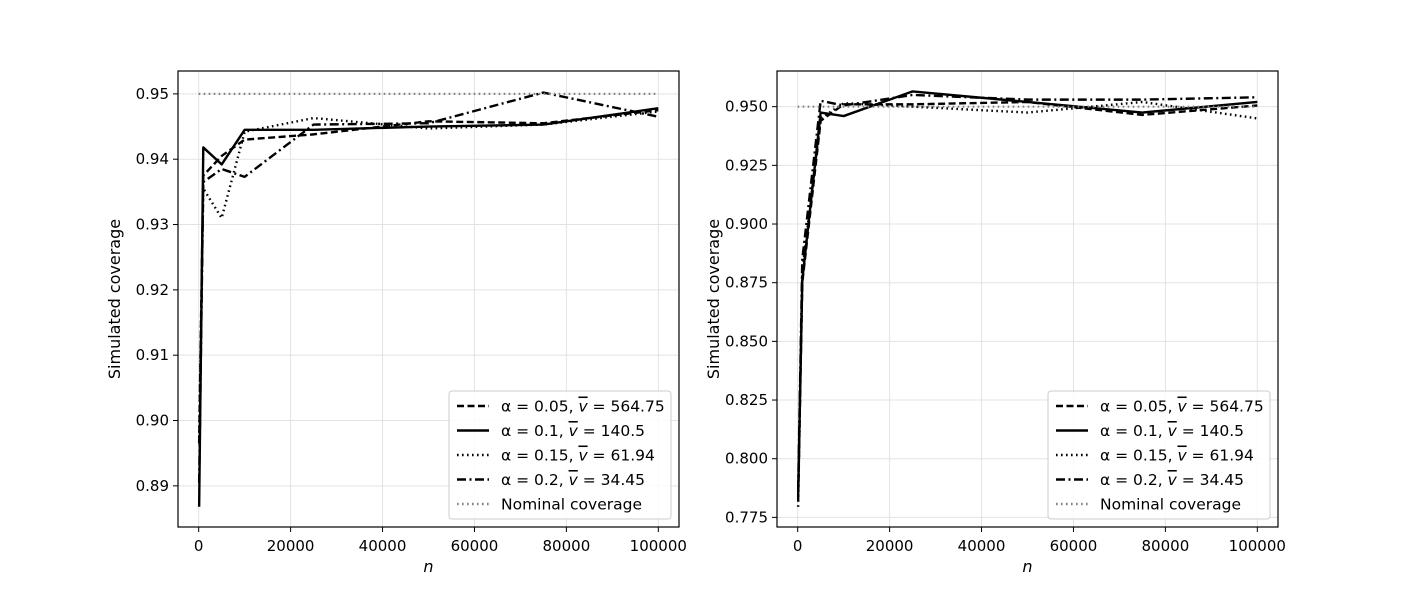 The image size is (1420, 592). I want to click on y-tick-label: 0.93, so click(152, 225).